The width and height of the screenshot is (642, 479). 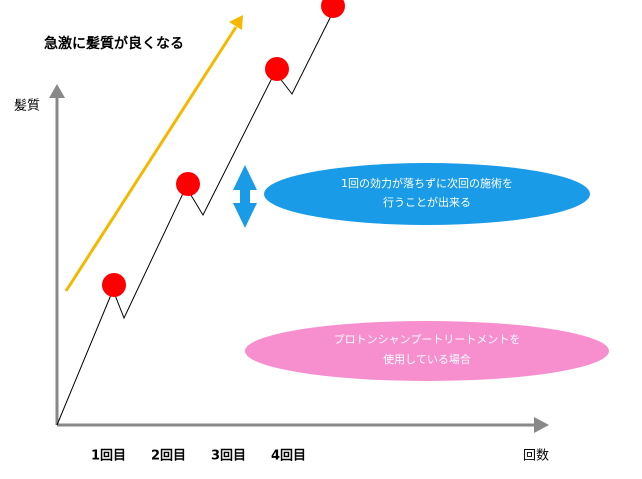 I want to click on y-axis-label: 髪質, so click(x=27, y=106).